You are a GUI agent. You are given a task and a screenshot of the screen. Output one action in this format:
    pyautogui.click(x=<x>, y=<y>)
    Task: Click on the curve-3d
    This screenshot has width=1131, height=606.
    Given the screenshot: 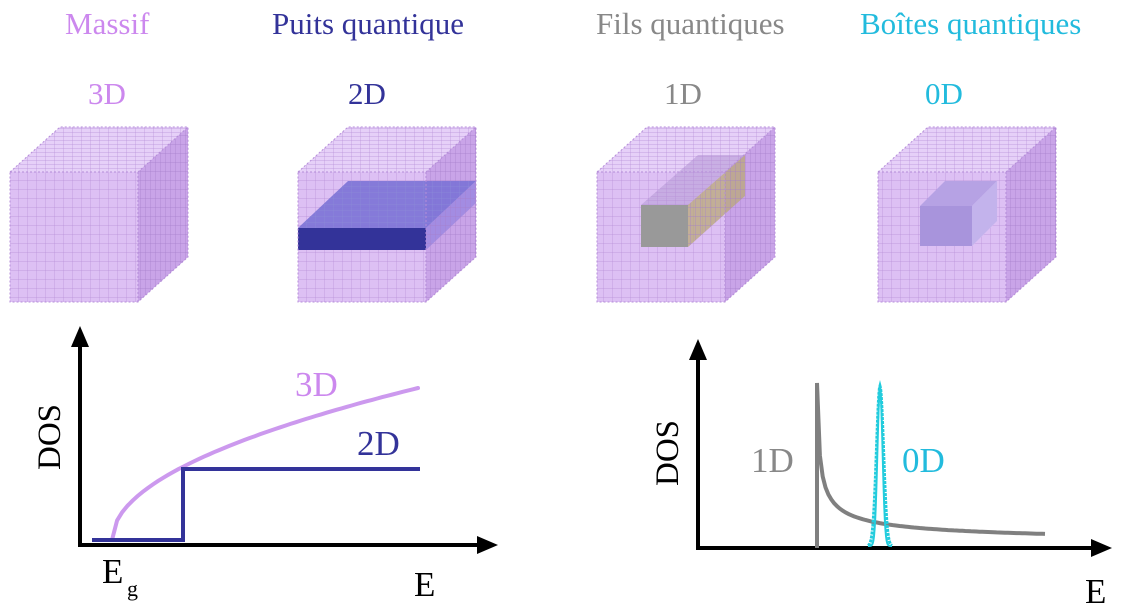 What is the action you would take?
    pyautogui.click(x=265, y=464)
    